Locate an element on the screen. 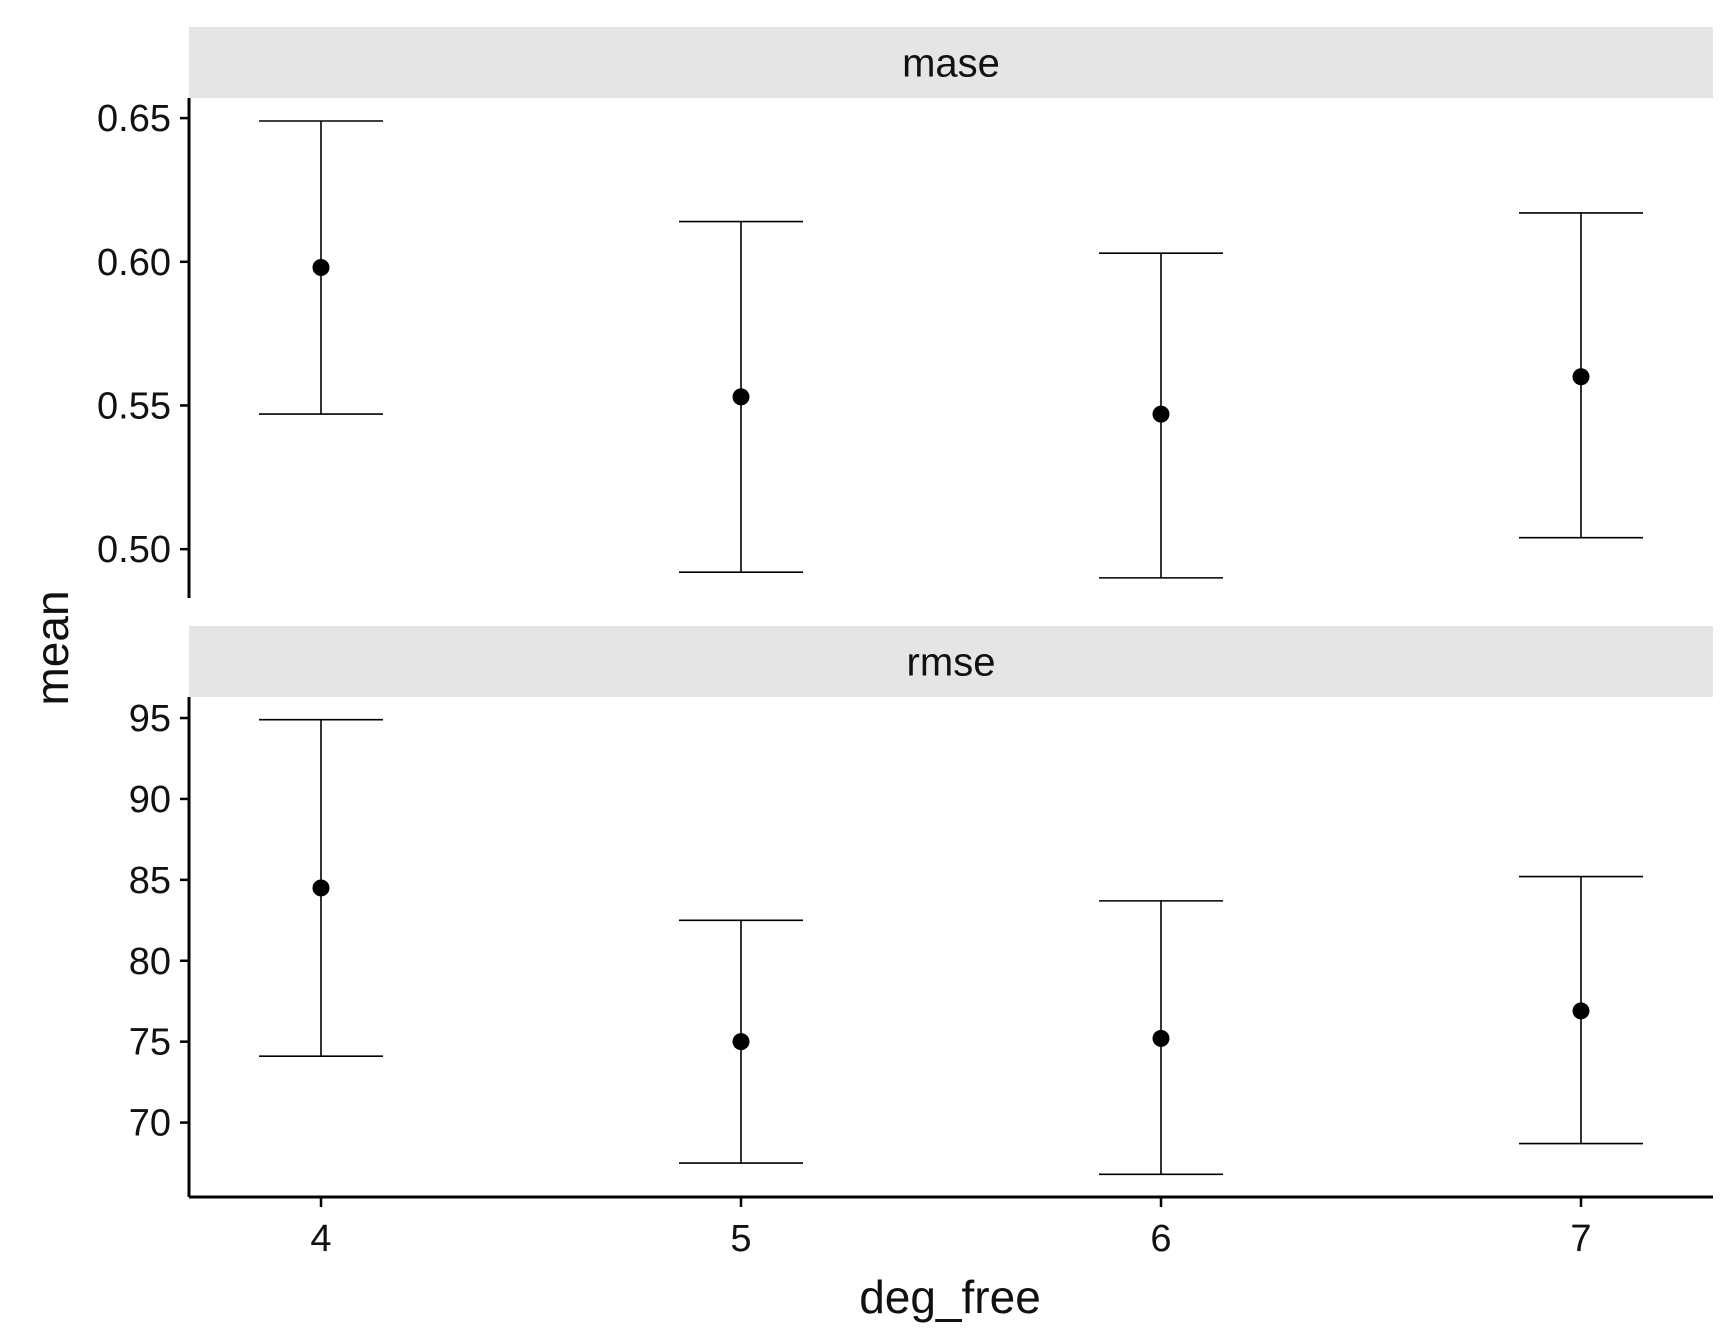 The image size is (1728, 1344). y-tick-label: 0.50 is located at coordinates (134, 550).